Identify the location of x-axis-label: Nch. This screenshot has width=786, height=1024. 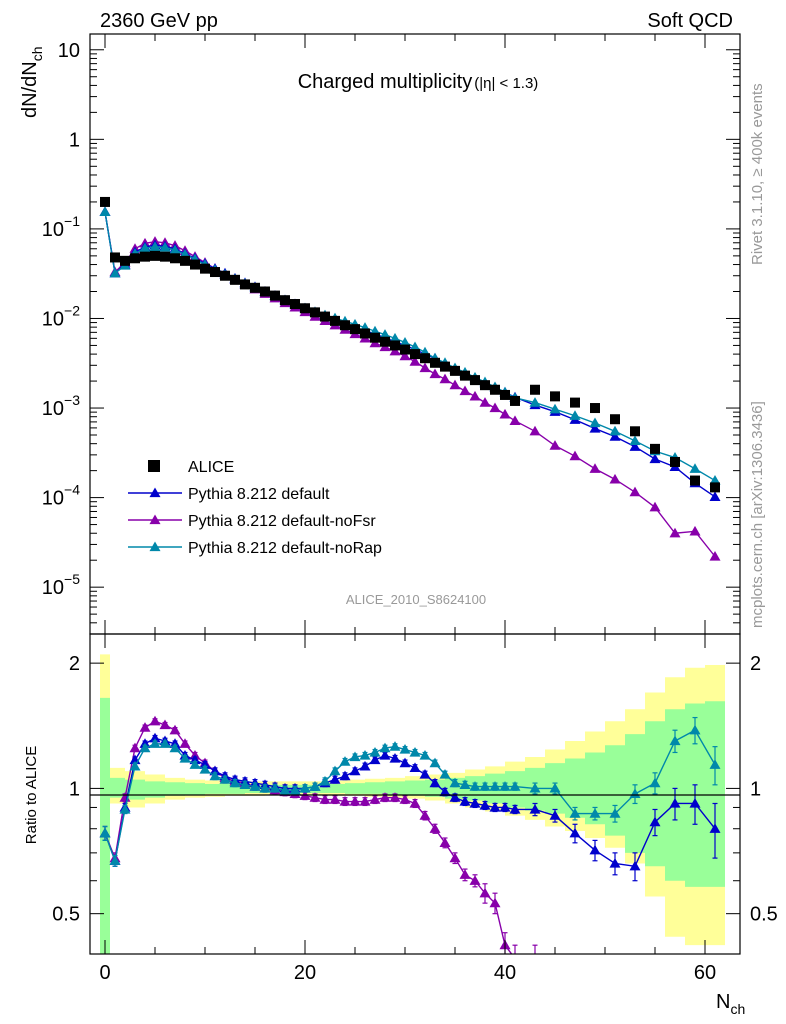
(730, 1004).